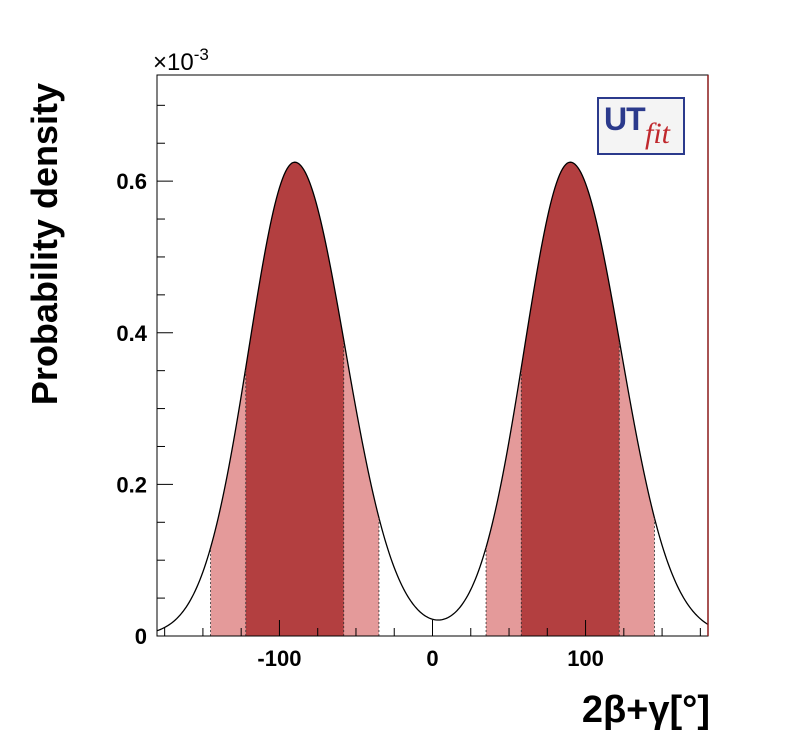 The image size is (788, 749). I want to click on x-axis-ticks: -100 0 100, so click(432, 645).